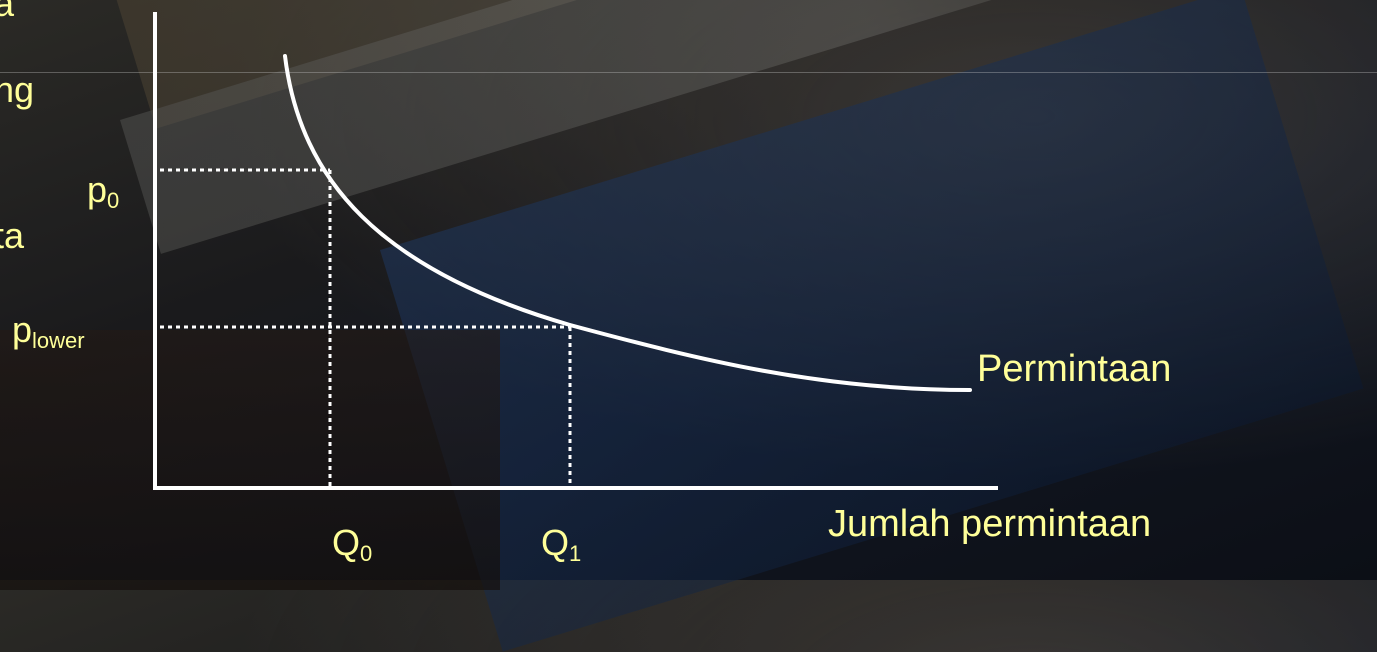  Describe the element at coordinates (688, 72) in the screenshot. I see `slide-divider-line` at that location.